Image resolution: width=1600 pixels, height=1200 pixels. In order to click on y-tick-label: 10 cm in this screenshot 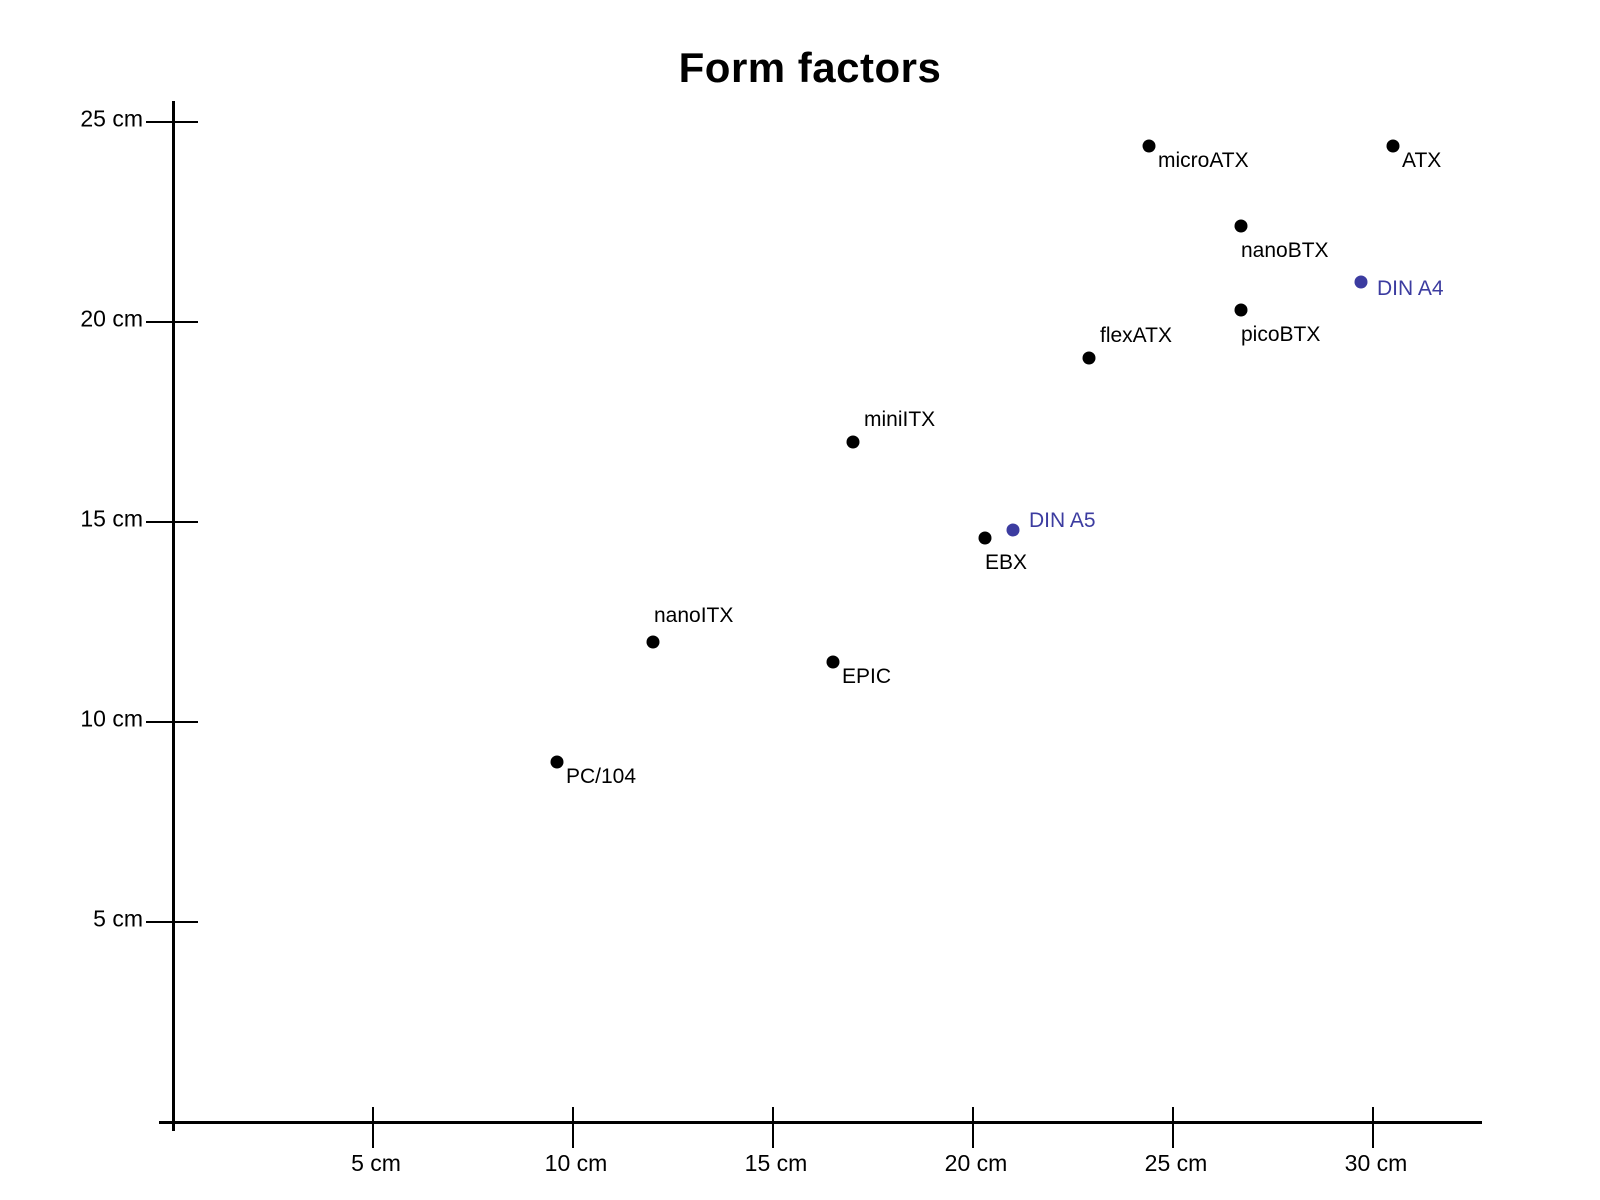, I will do `click(111, 718)`.